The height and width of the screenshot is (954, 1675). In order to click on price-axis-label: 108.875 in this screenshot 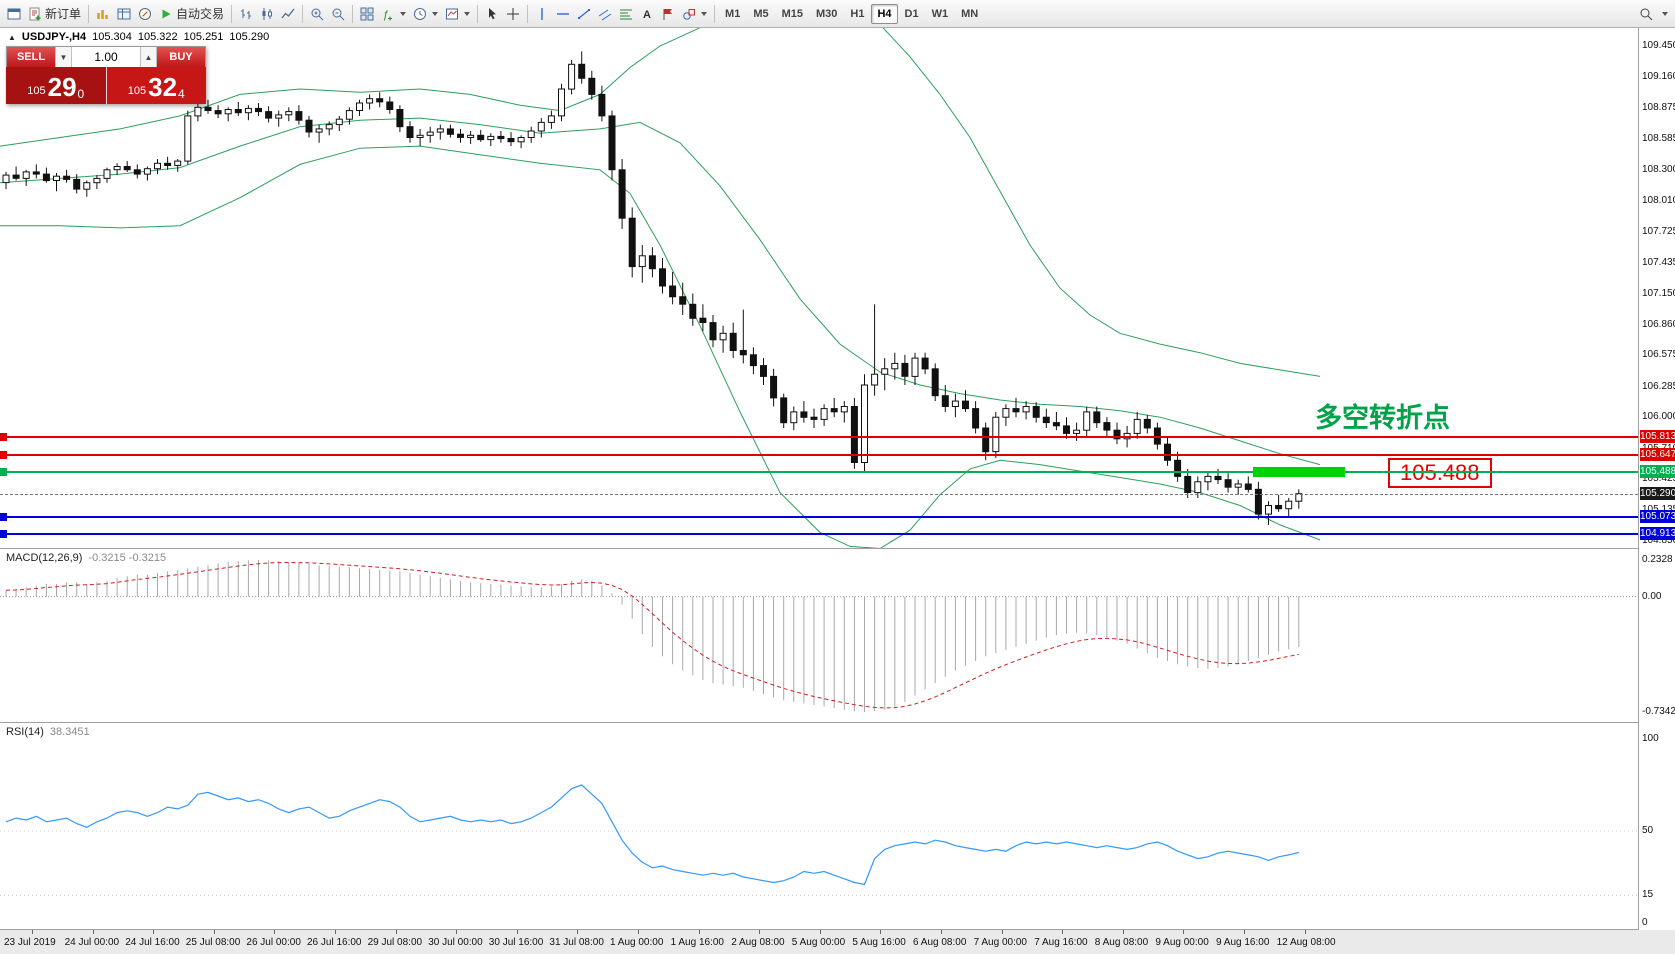, I will do `click(1658, 107)`.